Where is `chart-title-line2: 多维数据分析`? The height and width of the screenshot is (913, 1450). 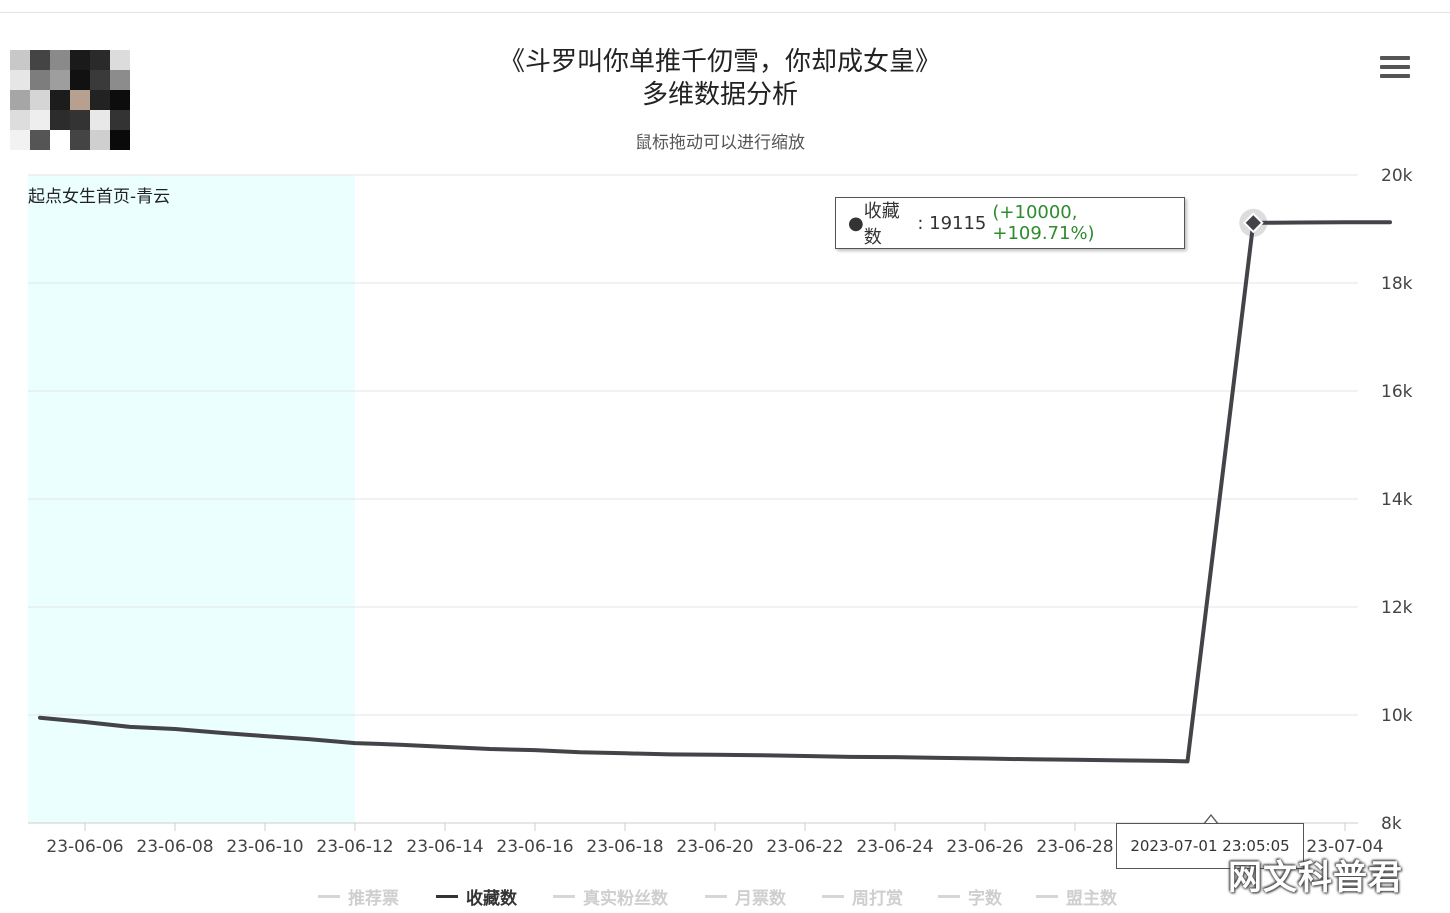
chart-title-line2: 多维数据分析 is located at coordinates (719, 95).